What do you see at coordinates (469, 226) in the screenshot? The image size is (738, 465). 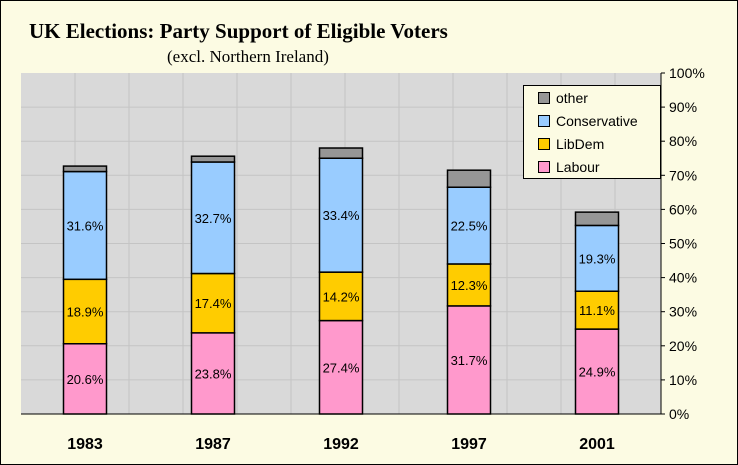 I see `data-label: 22.5%` at bounding box center [469, 226].